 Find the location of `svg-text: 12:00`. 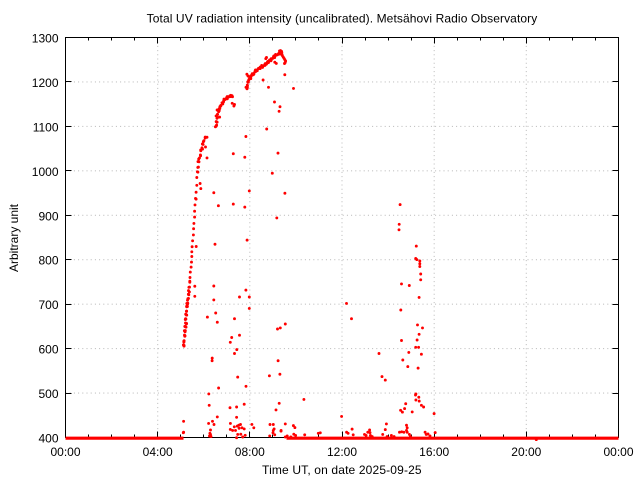

svg-text: 12:00 is located at coordinates (342, 452).